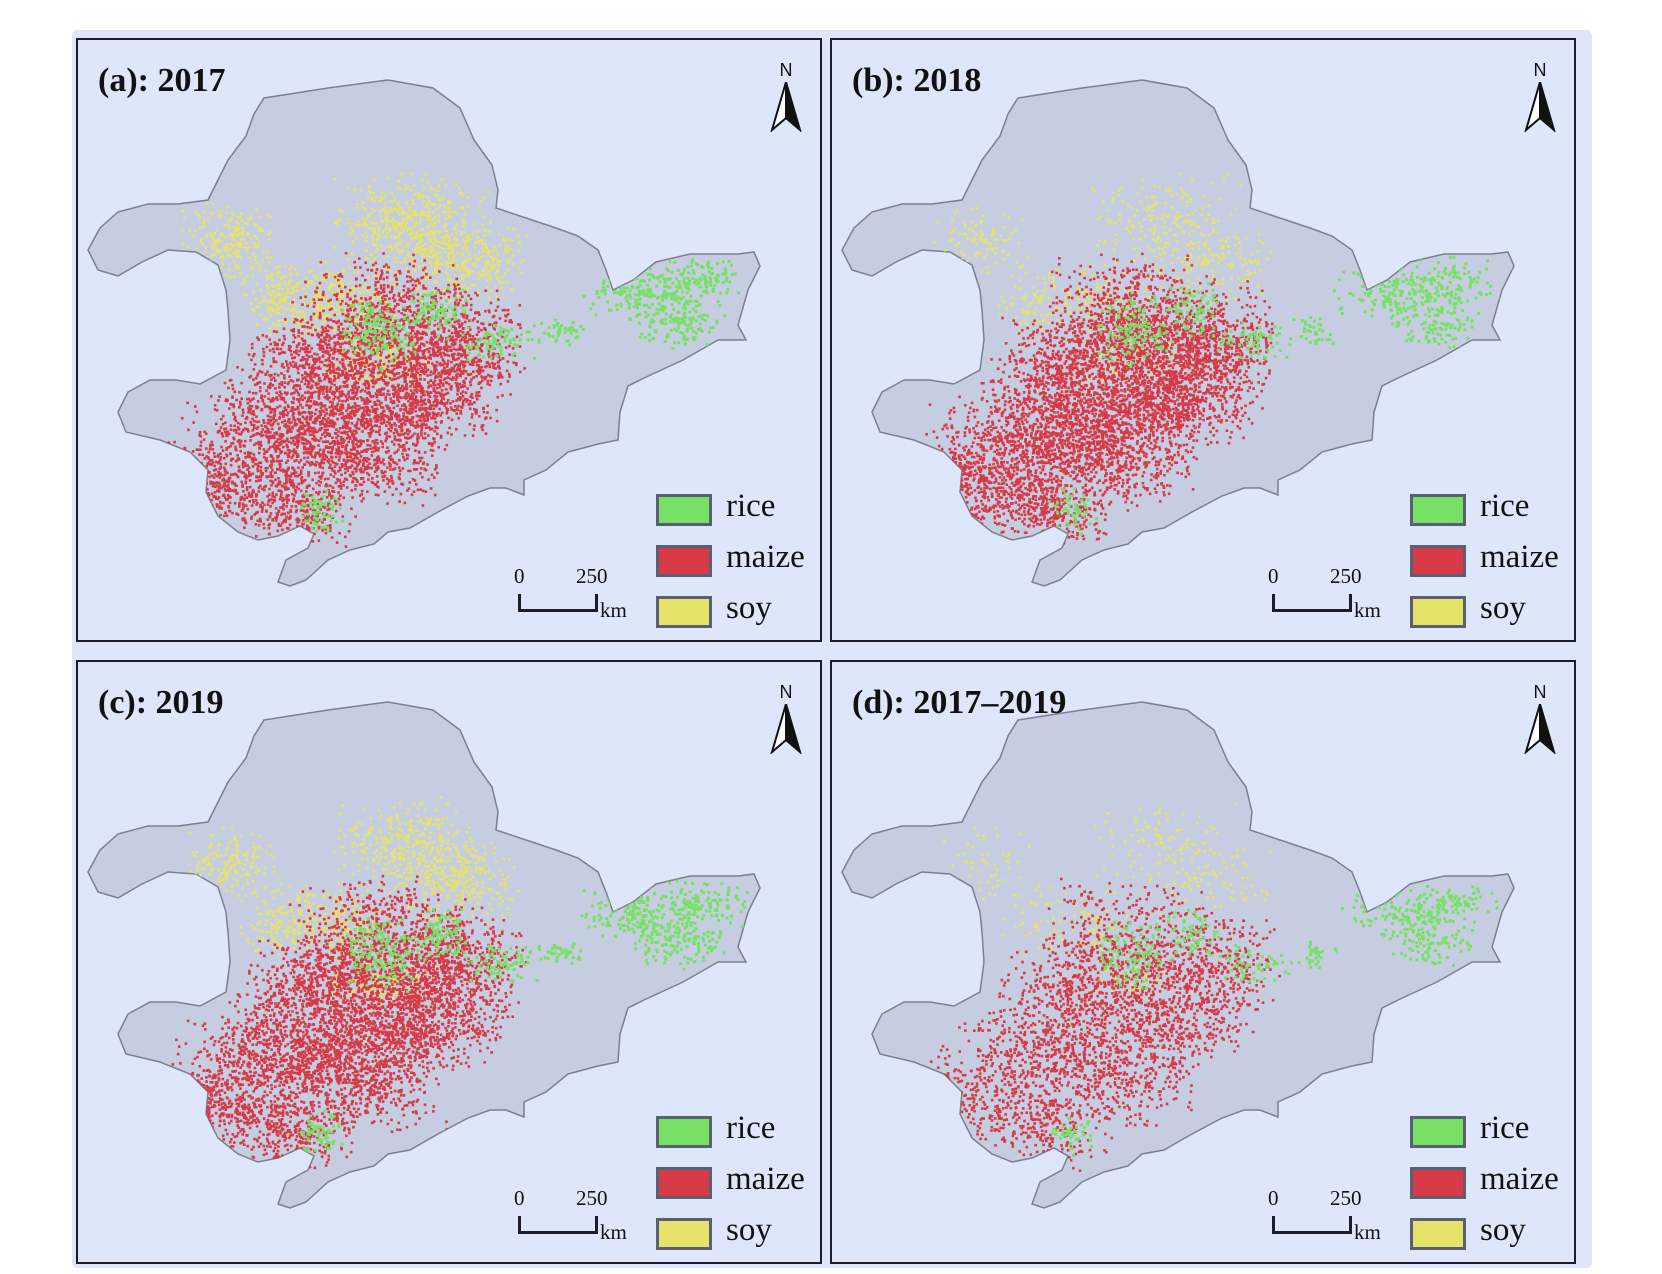 This screenshot has width=1662, height=1274. What do you see at coordinates (161, 81) in the screenshot?
I see `panel-title: (a): 2017` at bounding box center [161, 81].